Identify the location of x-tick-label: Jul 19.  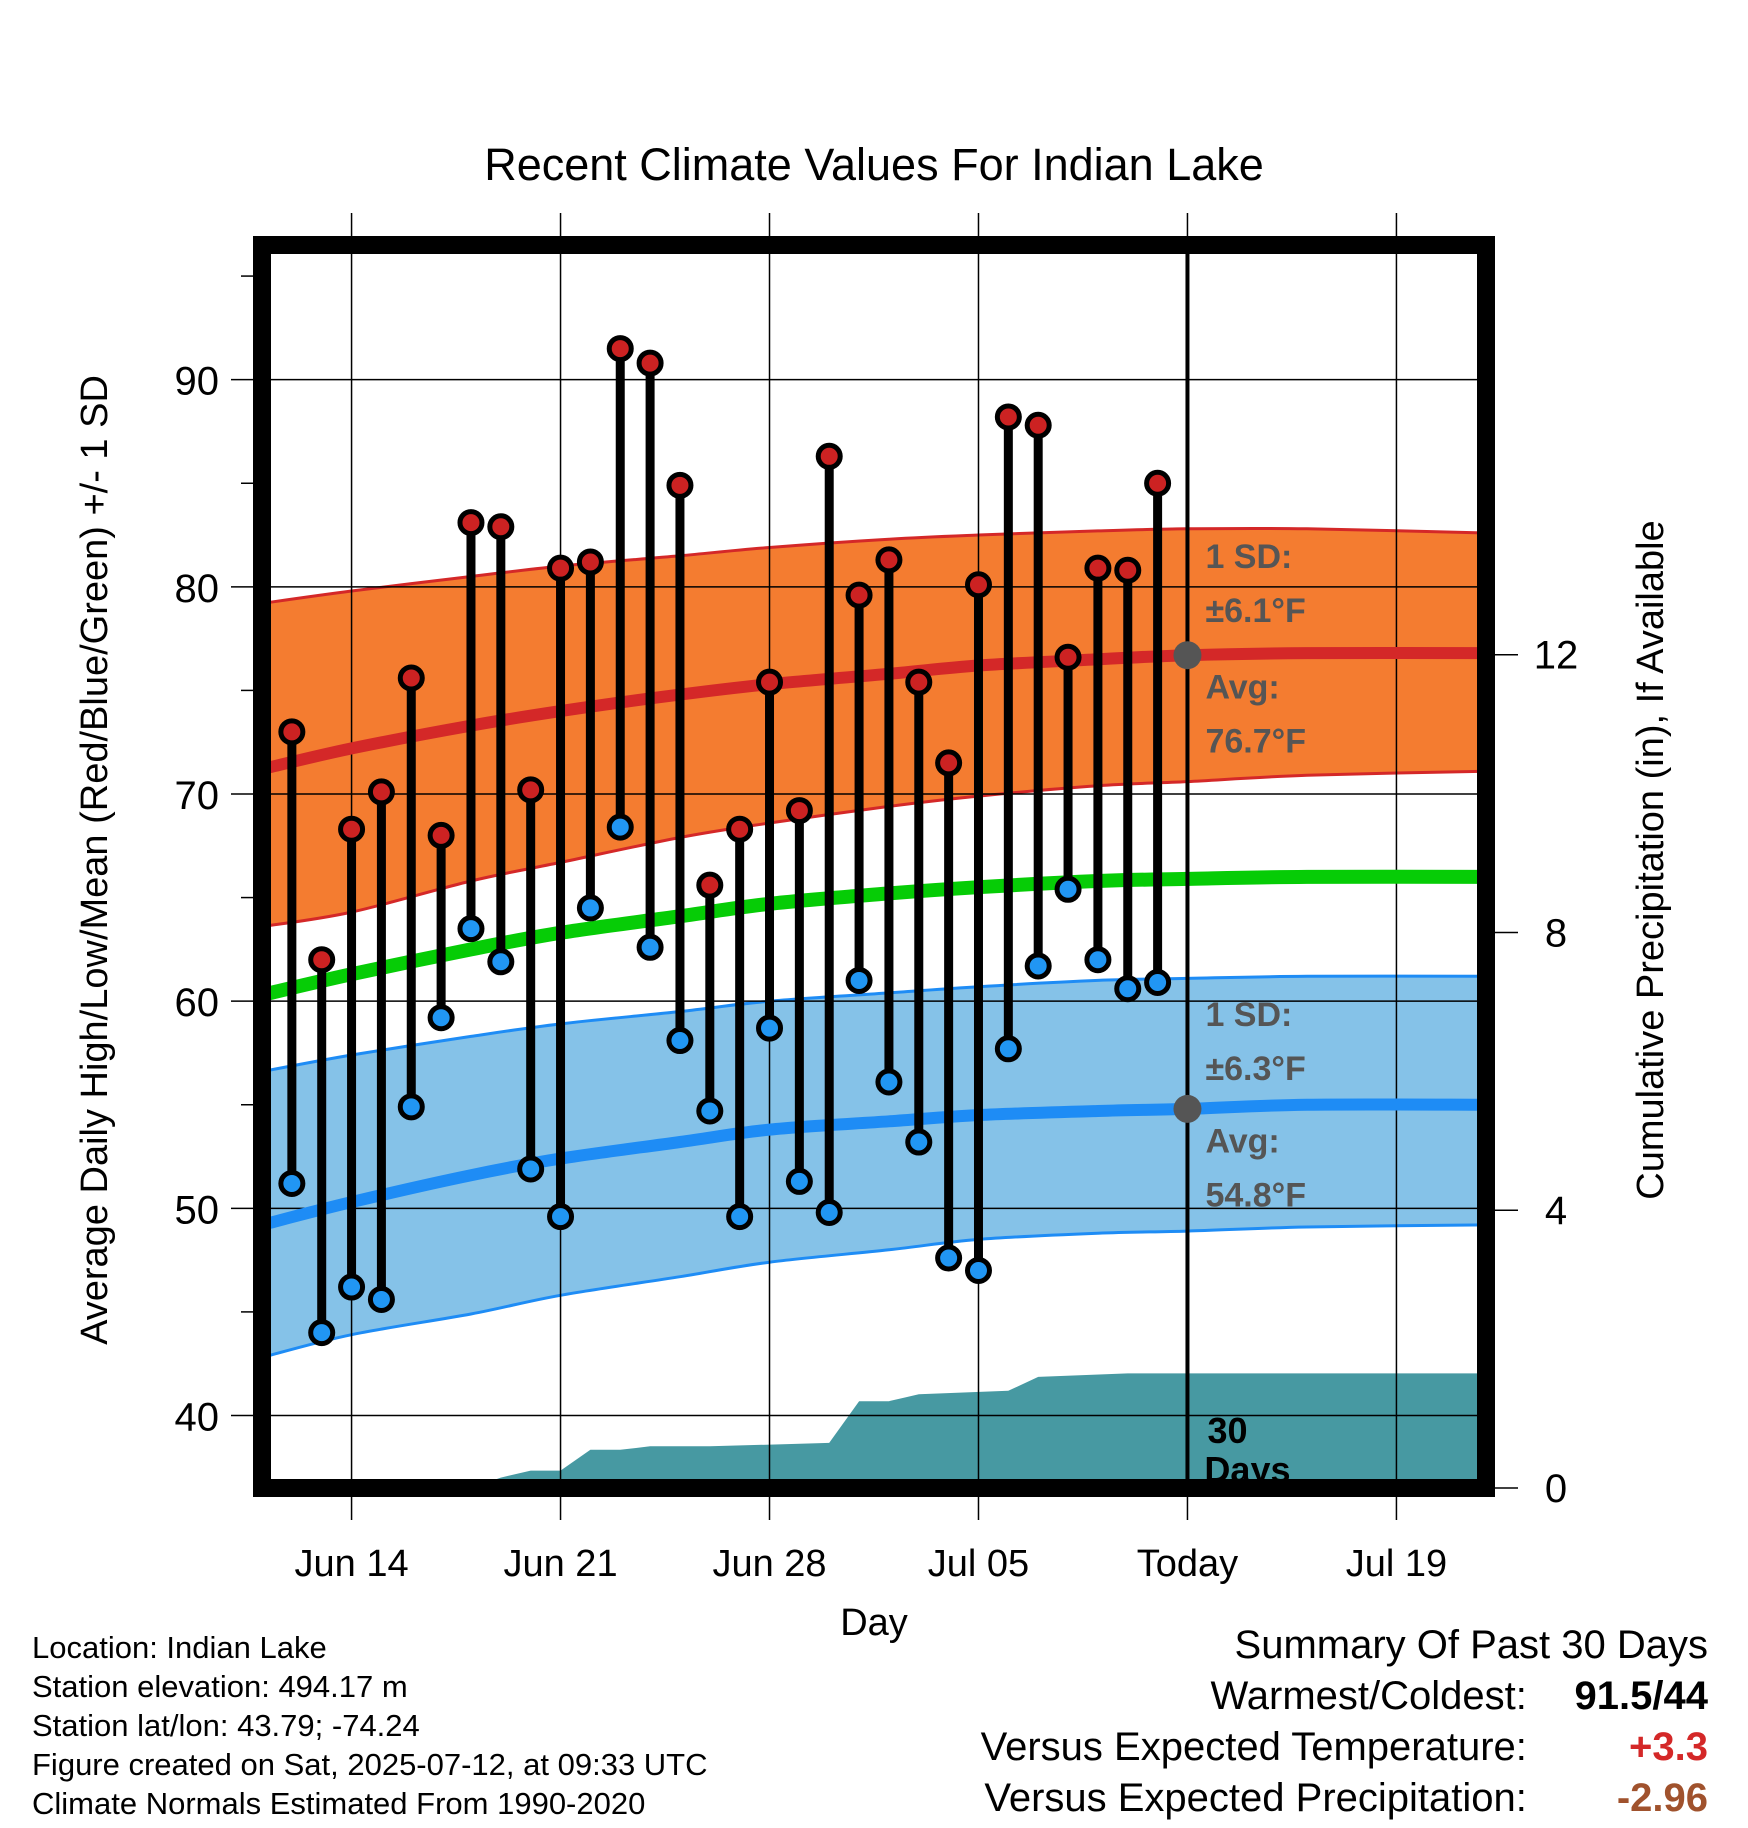
(1396, 1564).